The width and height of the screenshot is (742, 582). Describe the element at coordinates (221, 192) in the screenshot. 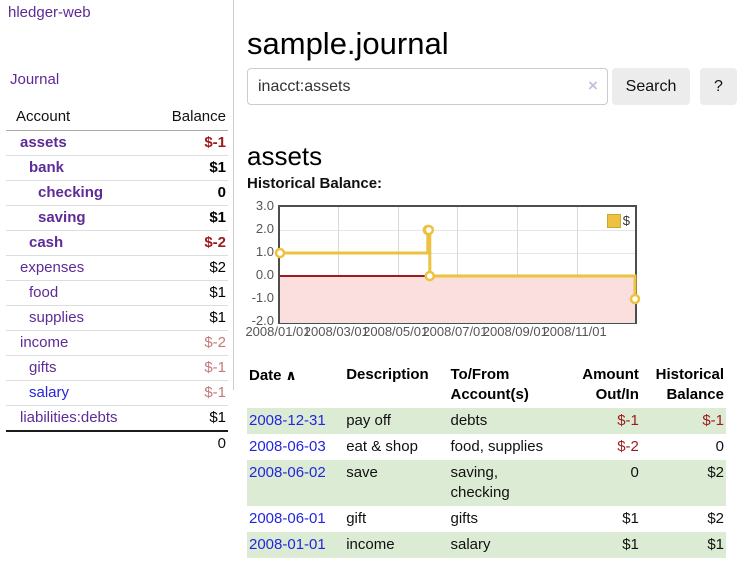

I see `account-balance: 0` at that location.